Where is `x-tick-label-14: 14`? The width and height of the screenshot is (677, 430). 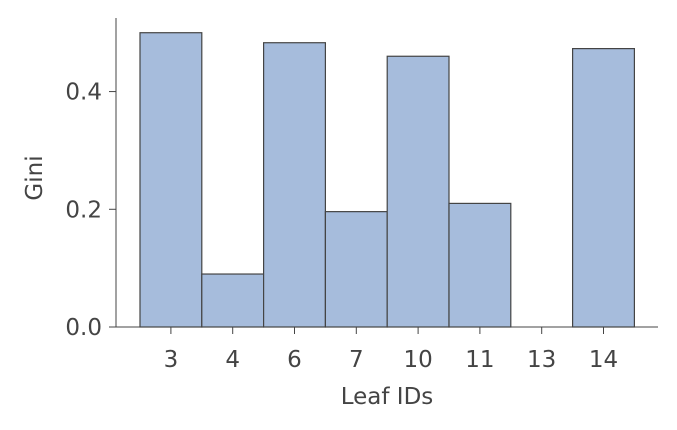
x-tick-label-14: 14 is located at coordinates (603, 360).